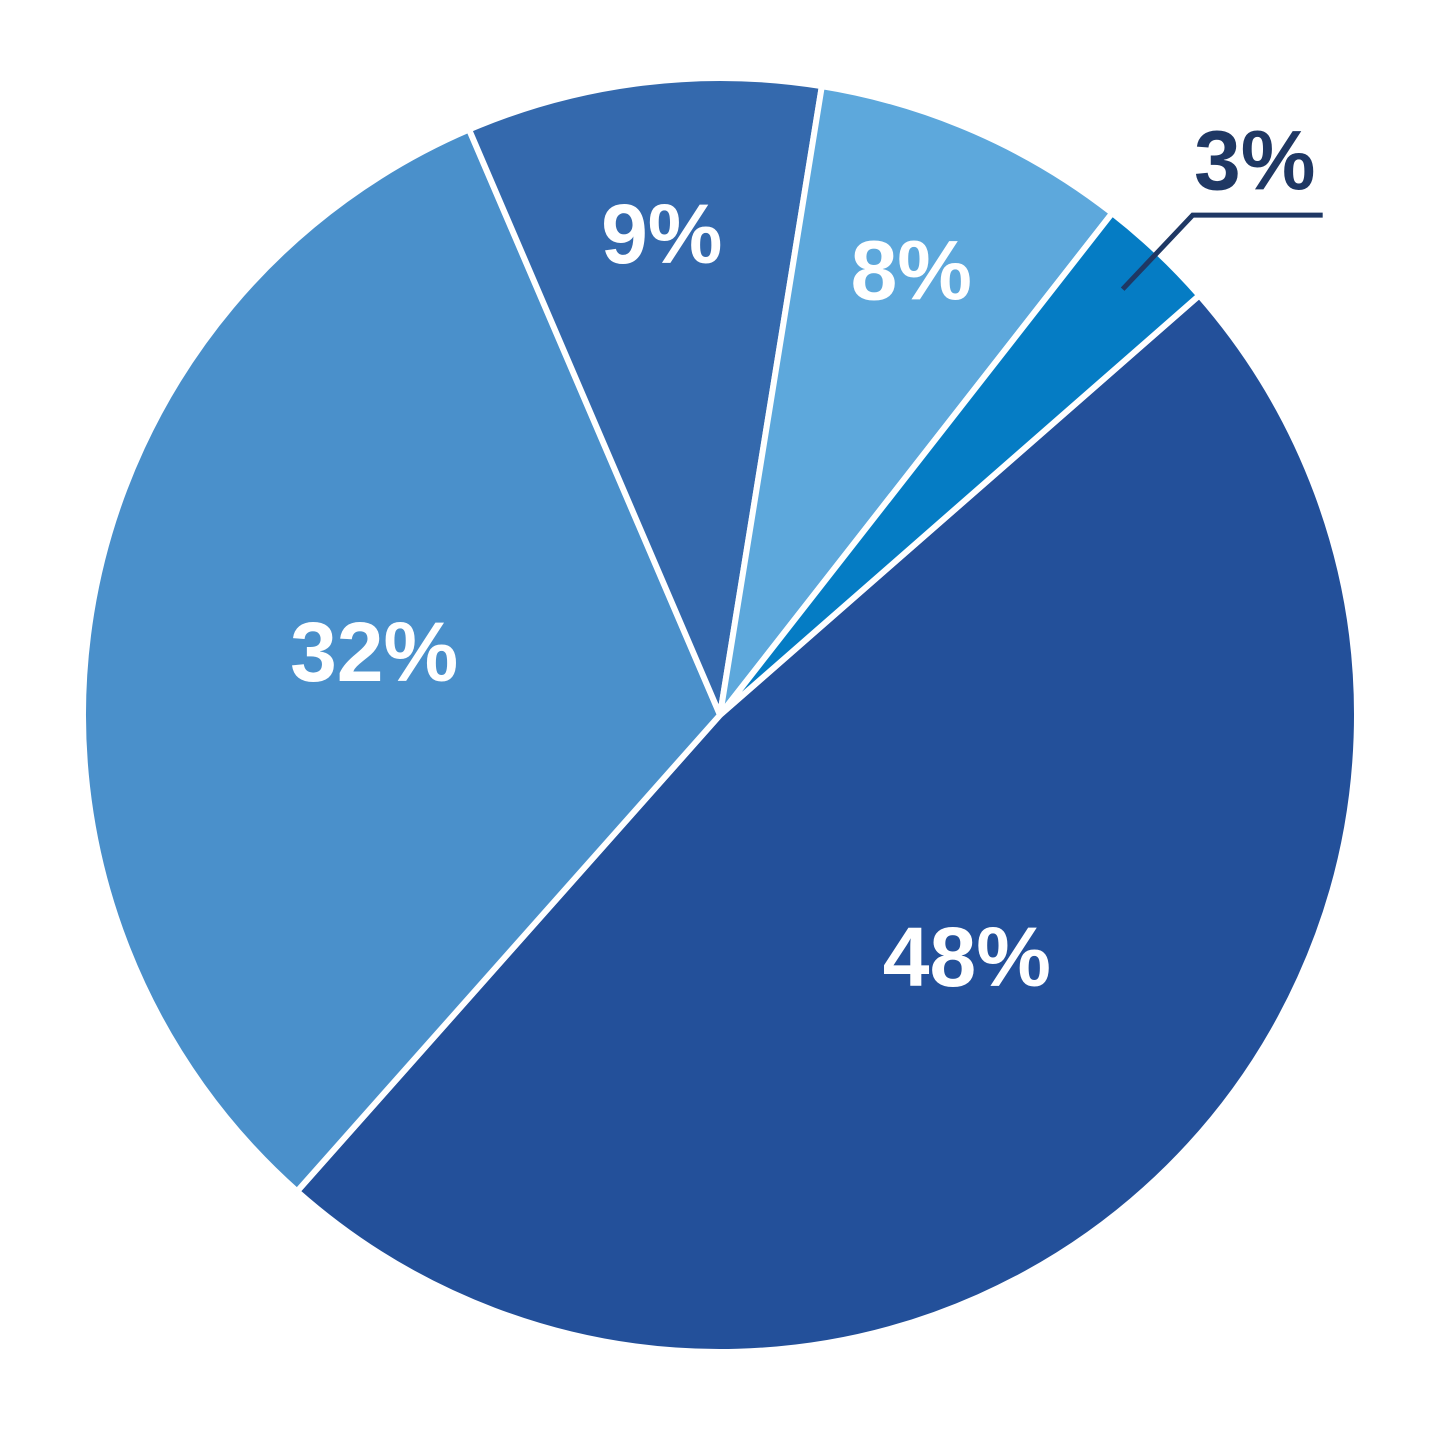 This screenshot has height=1440, width=1440. What do you see at coordinates (1221, 251) in the screenshot?
I see `leader-line` at bounding box center [1221, 251].